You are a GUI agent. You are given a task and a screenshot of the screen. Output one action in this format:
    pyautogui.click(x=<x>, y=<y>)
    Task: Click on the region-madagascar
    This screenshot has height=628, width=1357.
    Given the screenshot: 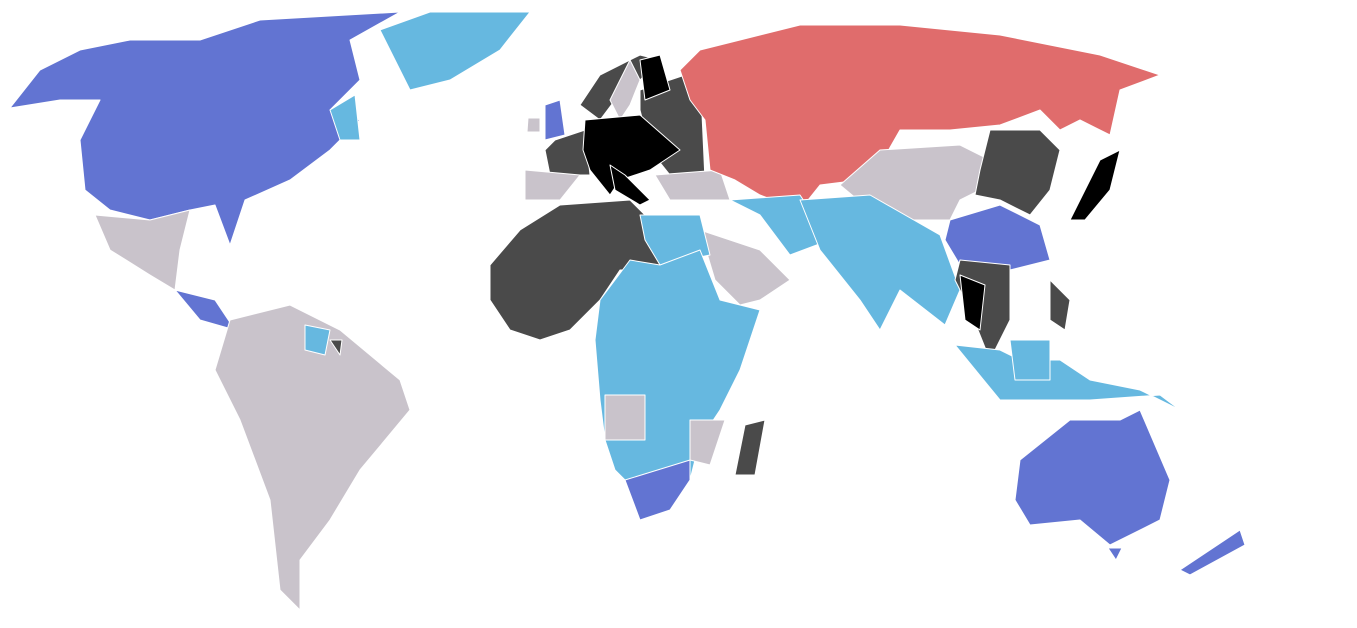 What is the action you would take?
    pyautogui.click(x=750, y=447)
    